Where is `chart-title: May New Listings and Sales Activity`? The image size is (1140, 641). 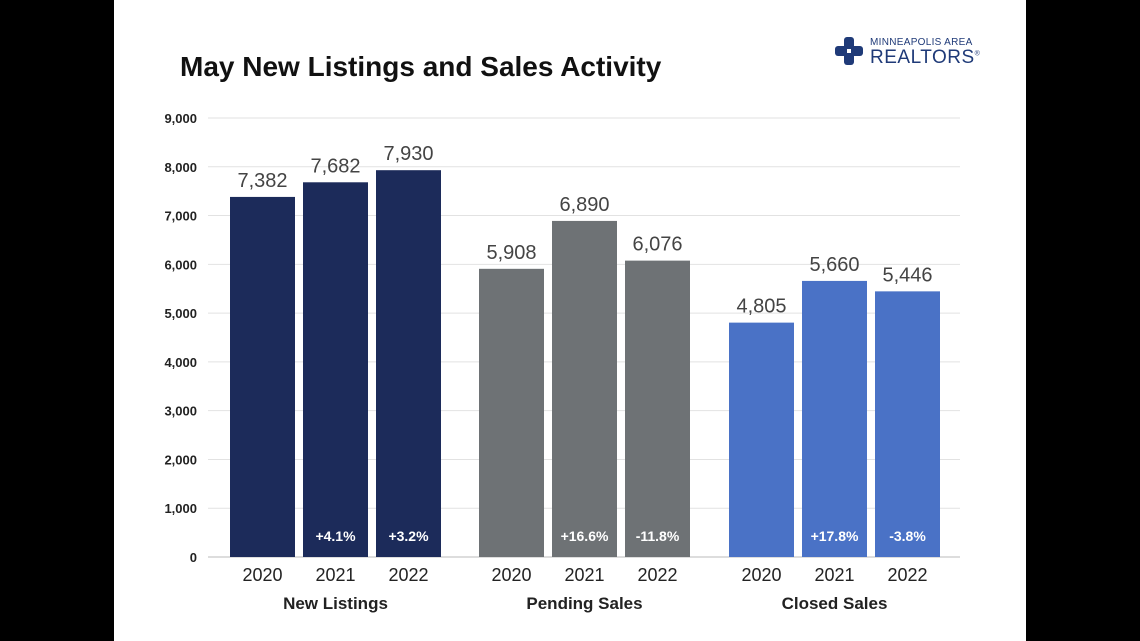
chart-title: May New Listings and Sales Activity is located at coordinates (421, 66).